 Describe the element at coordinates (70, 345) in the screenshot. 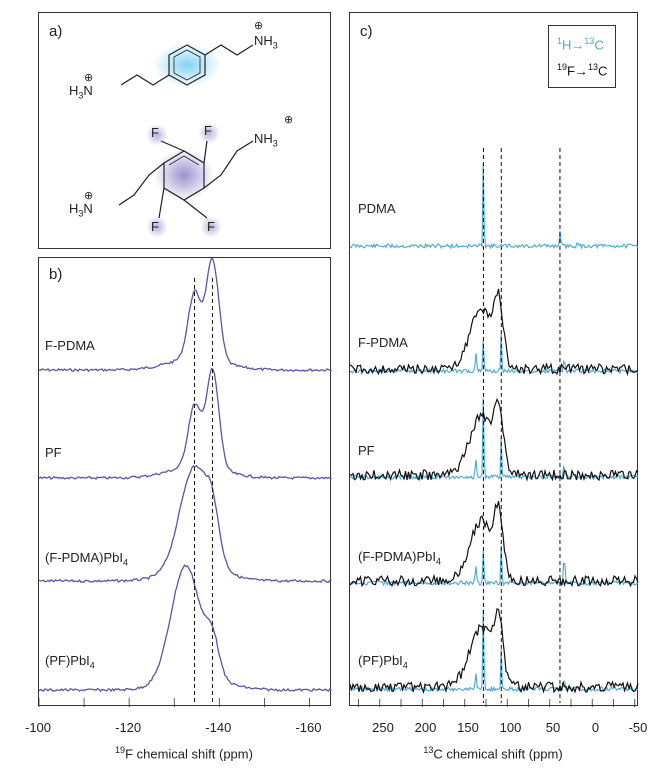

I see `spectrum-label-fpdma: F-PDMA` at that location.